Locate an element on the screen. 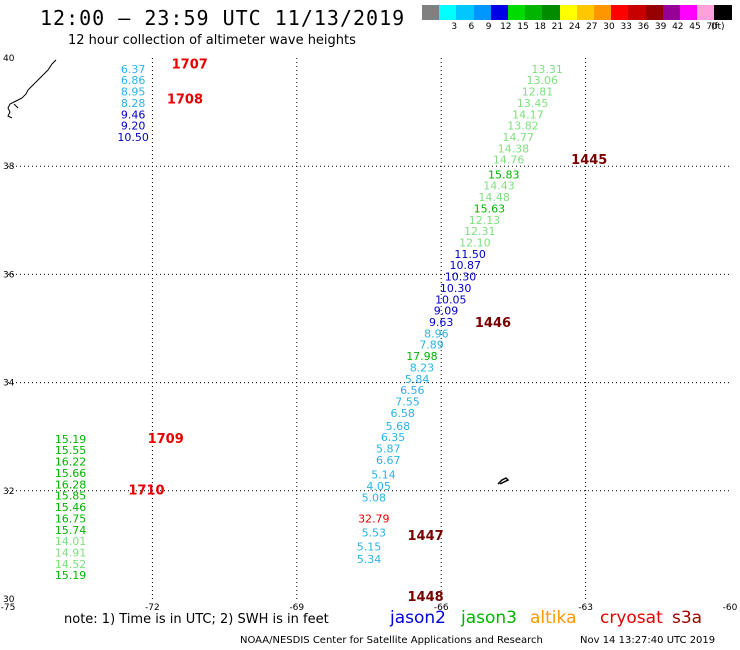  wave-height-value: 13.31 is located at coordinates (547, 69).